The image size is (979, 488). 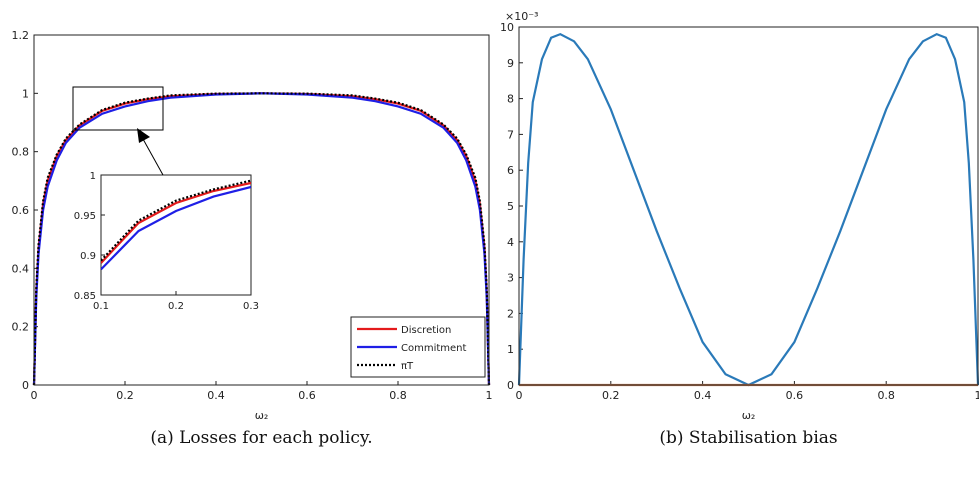 I want to click on y-tick-label: 2, so click(x=510, y=313).